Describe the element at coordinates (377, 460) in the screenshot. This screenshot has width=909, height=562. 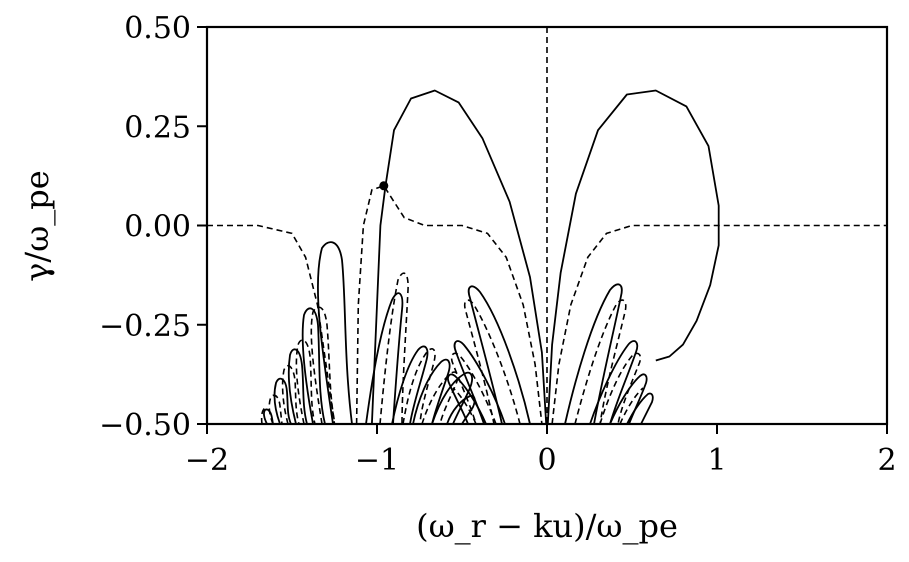
I see `x-tick-label: −1` at that location.